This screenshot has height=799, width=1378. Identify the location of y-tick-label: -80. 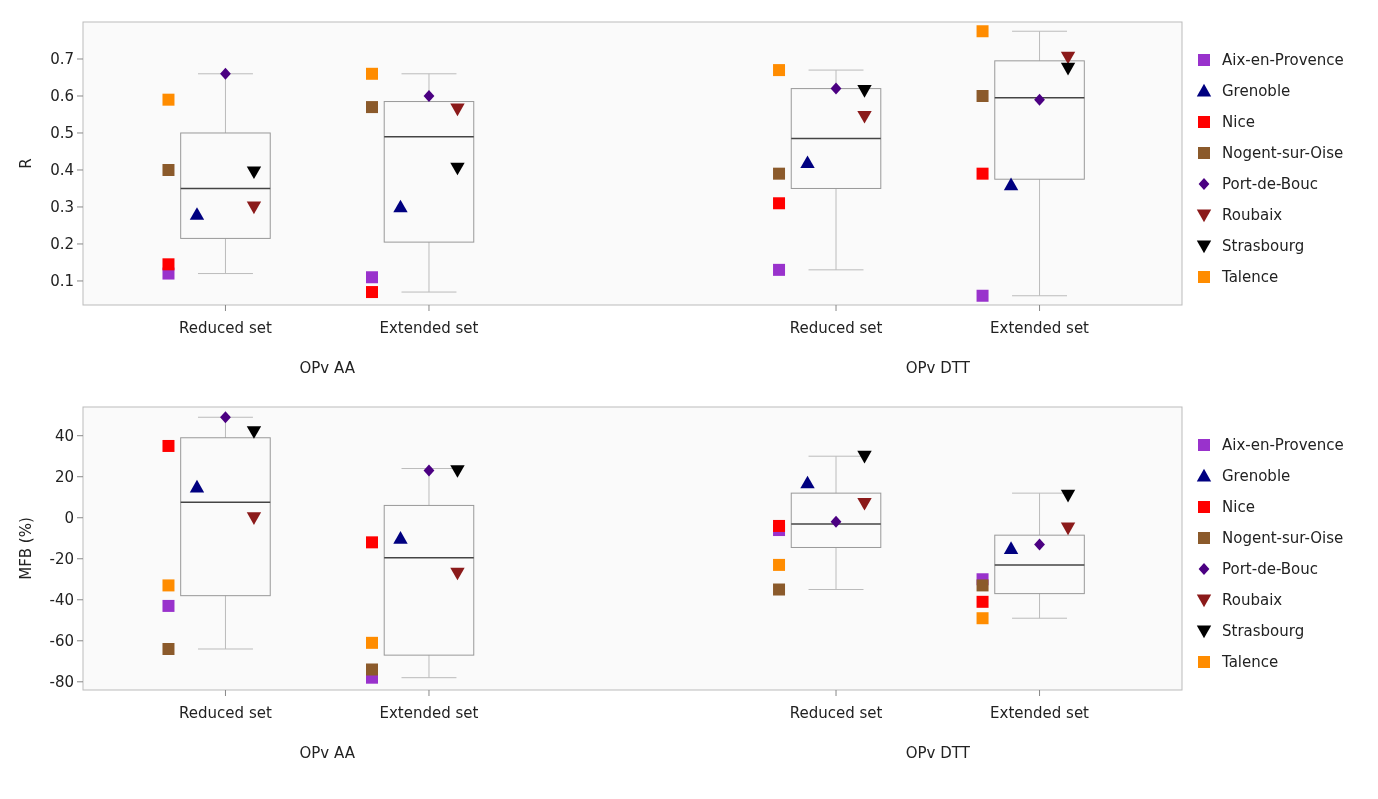
(61, 682).